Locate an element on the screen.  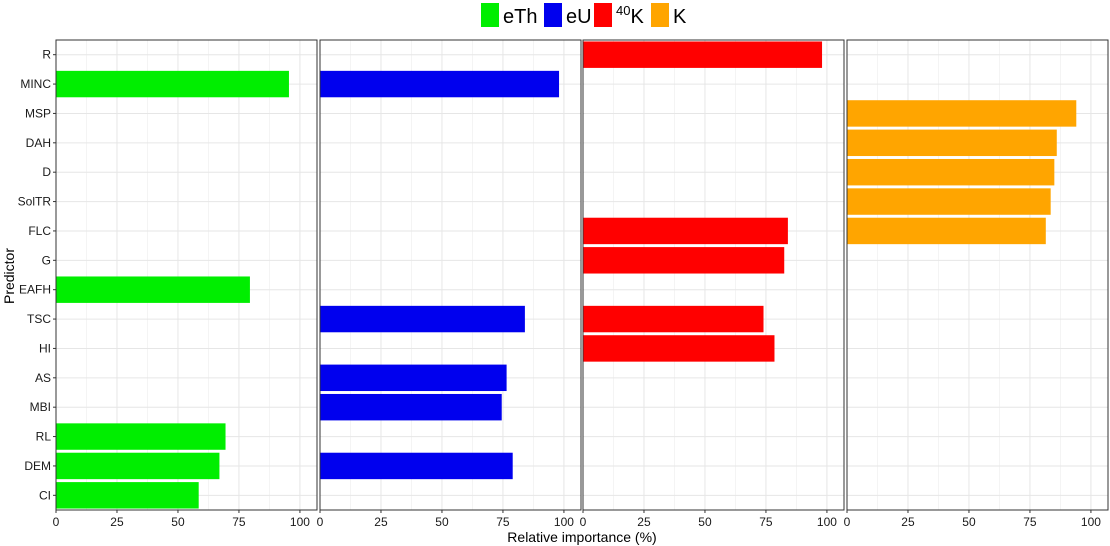
y-tick-label: FLC is located at coordinates (39, 231).